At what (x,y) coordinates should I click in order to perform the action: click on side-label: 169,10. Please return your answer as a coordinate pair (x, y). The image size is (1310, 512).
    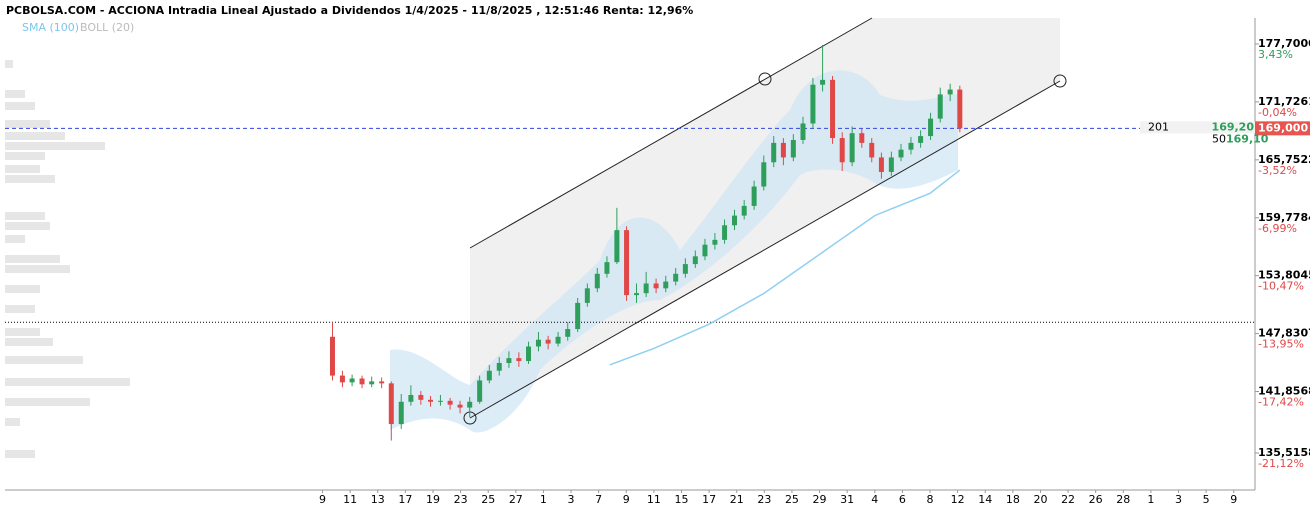
    Looking at the image, I should click on (1247, 138).